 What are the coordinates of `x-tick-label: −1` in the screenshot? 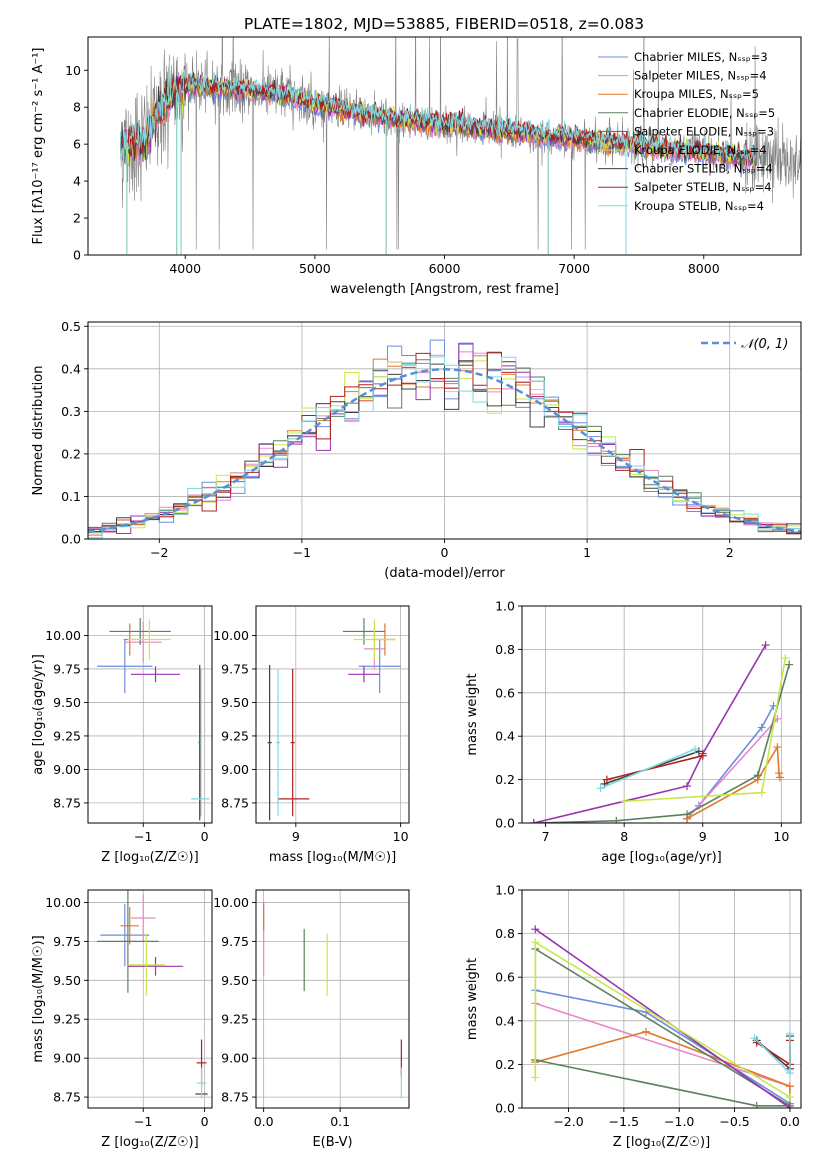 It's located at (143, 1121).